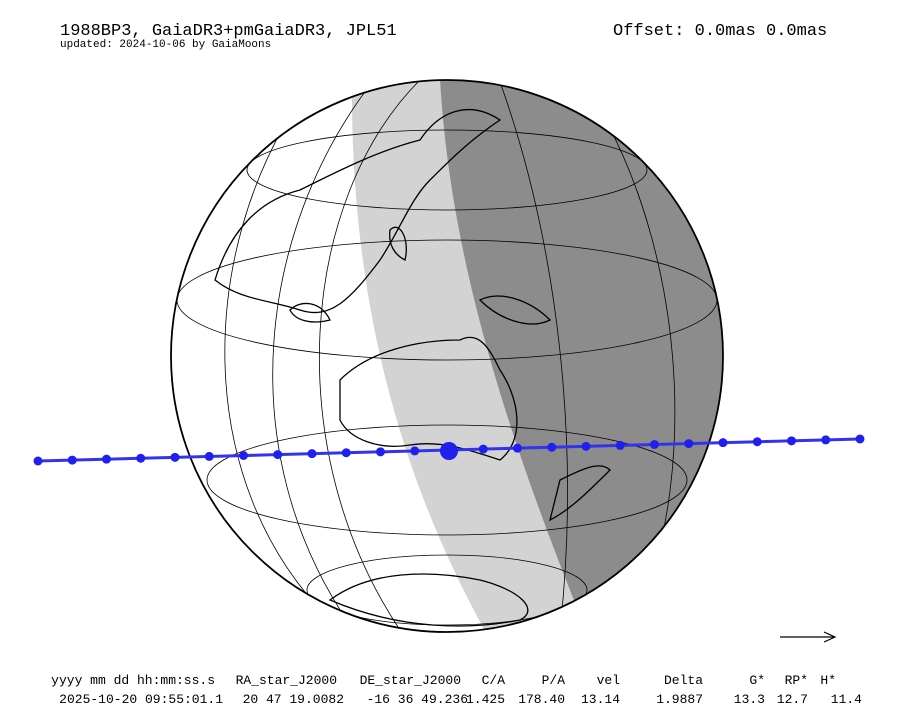  I want to click on column-header: RA_star_J2000, so click(286, 680).